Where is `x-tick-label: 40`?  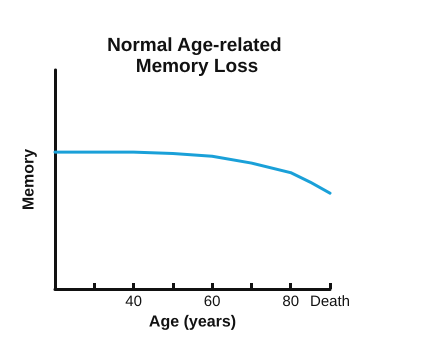
x-tick-label: 40 is located at coordinates (133, 301).